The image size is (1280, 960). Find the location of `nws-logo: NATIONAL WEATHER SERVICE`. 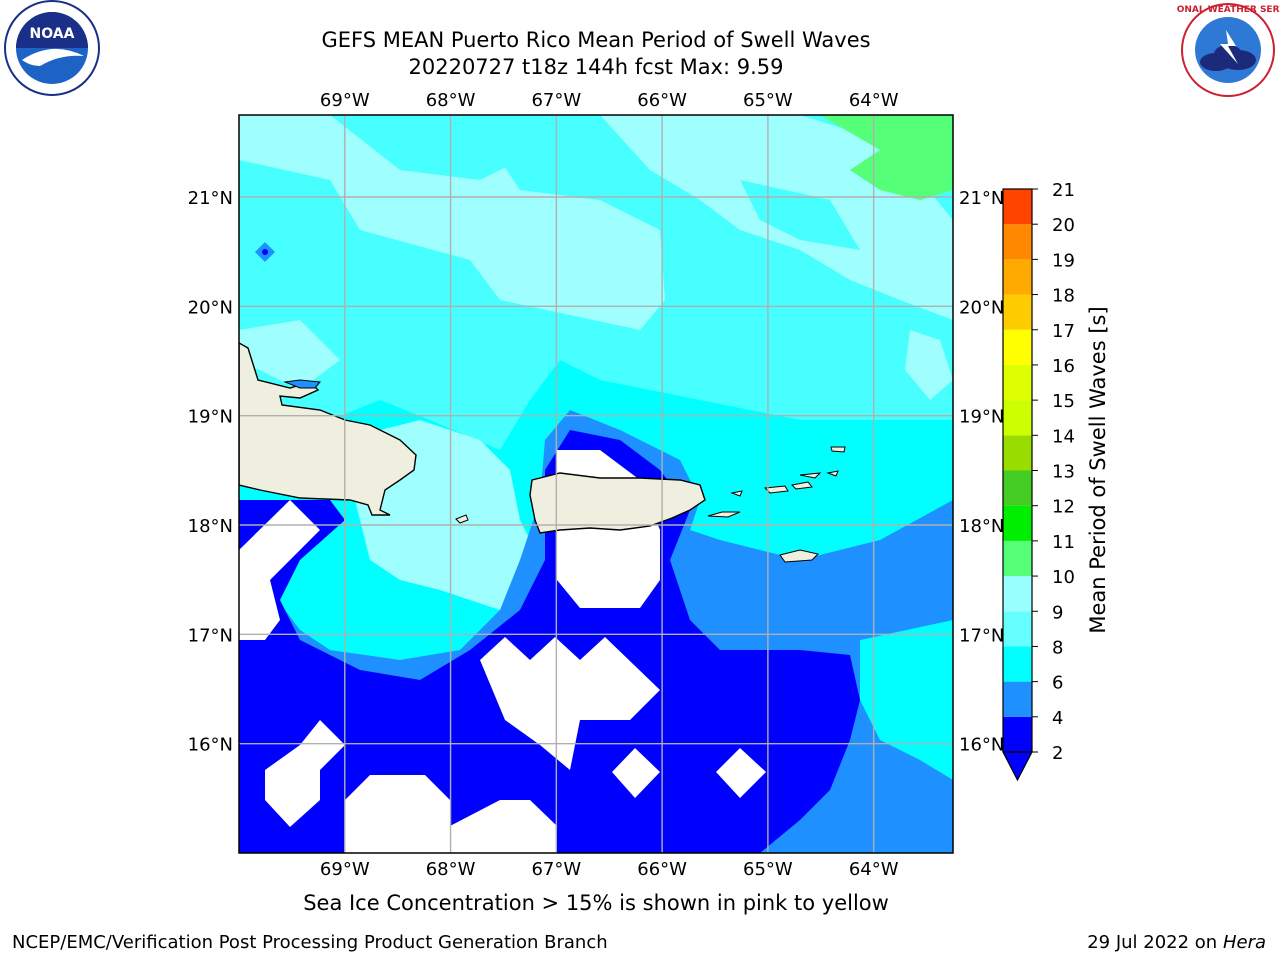

nws-logo: NATIONAL WEATHER SERVICE is located at coordinates (1228, 50).